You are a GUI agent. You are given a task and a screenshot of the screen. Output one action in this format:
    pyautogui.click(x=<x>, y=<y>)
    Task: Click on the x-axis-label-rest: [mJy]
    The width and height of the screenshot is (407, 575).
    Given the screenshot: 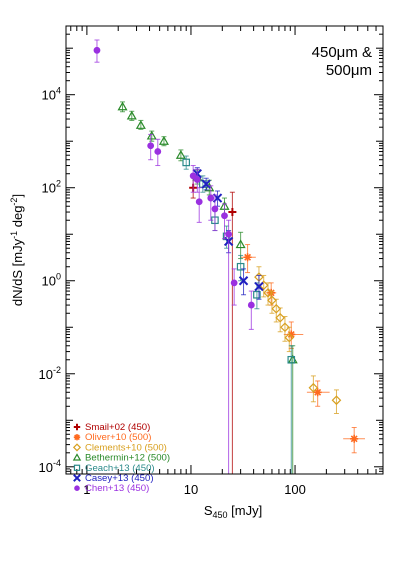 What is the action you would take?
    pyautogui.click(x=245, y=510)
    